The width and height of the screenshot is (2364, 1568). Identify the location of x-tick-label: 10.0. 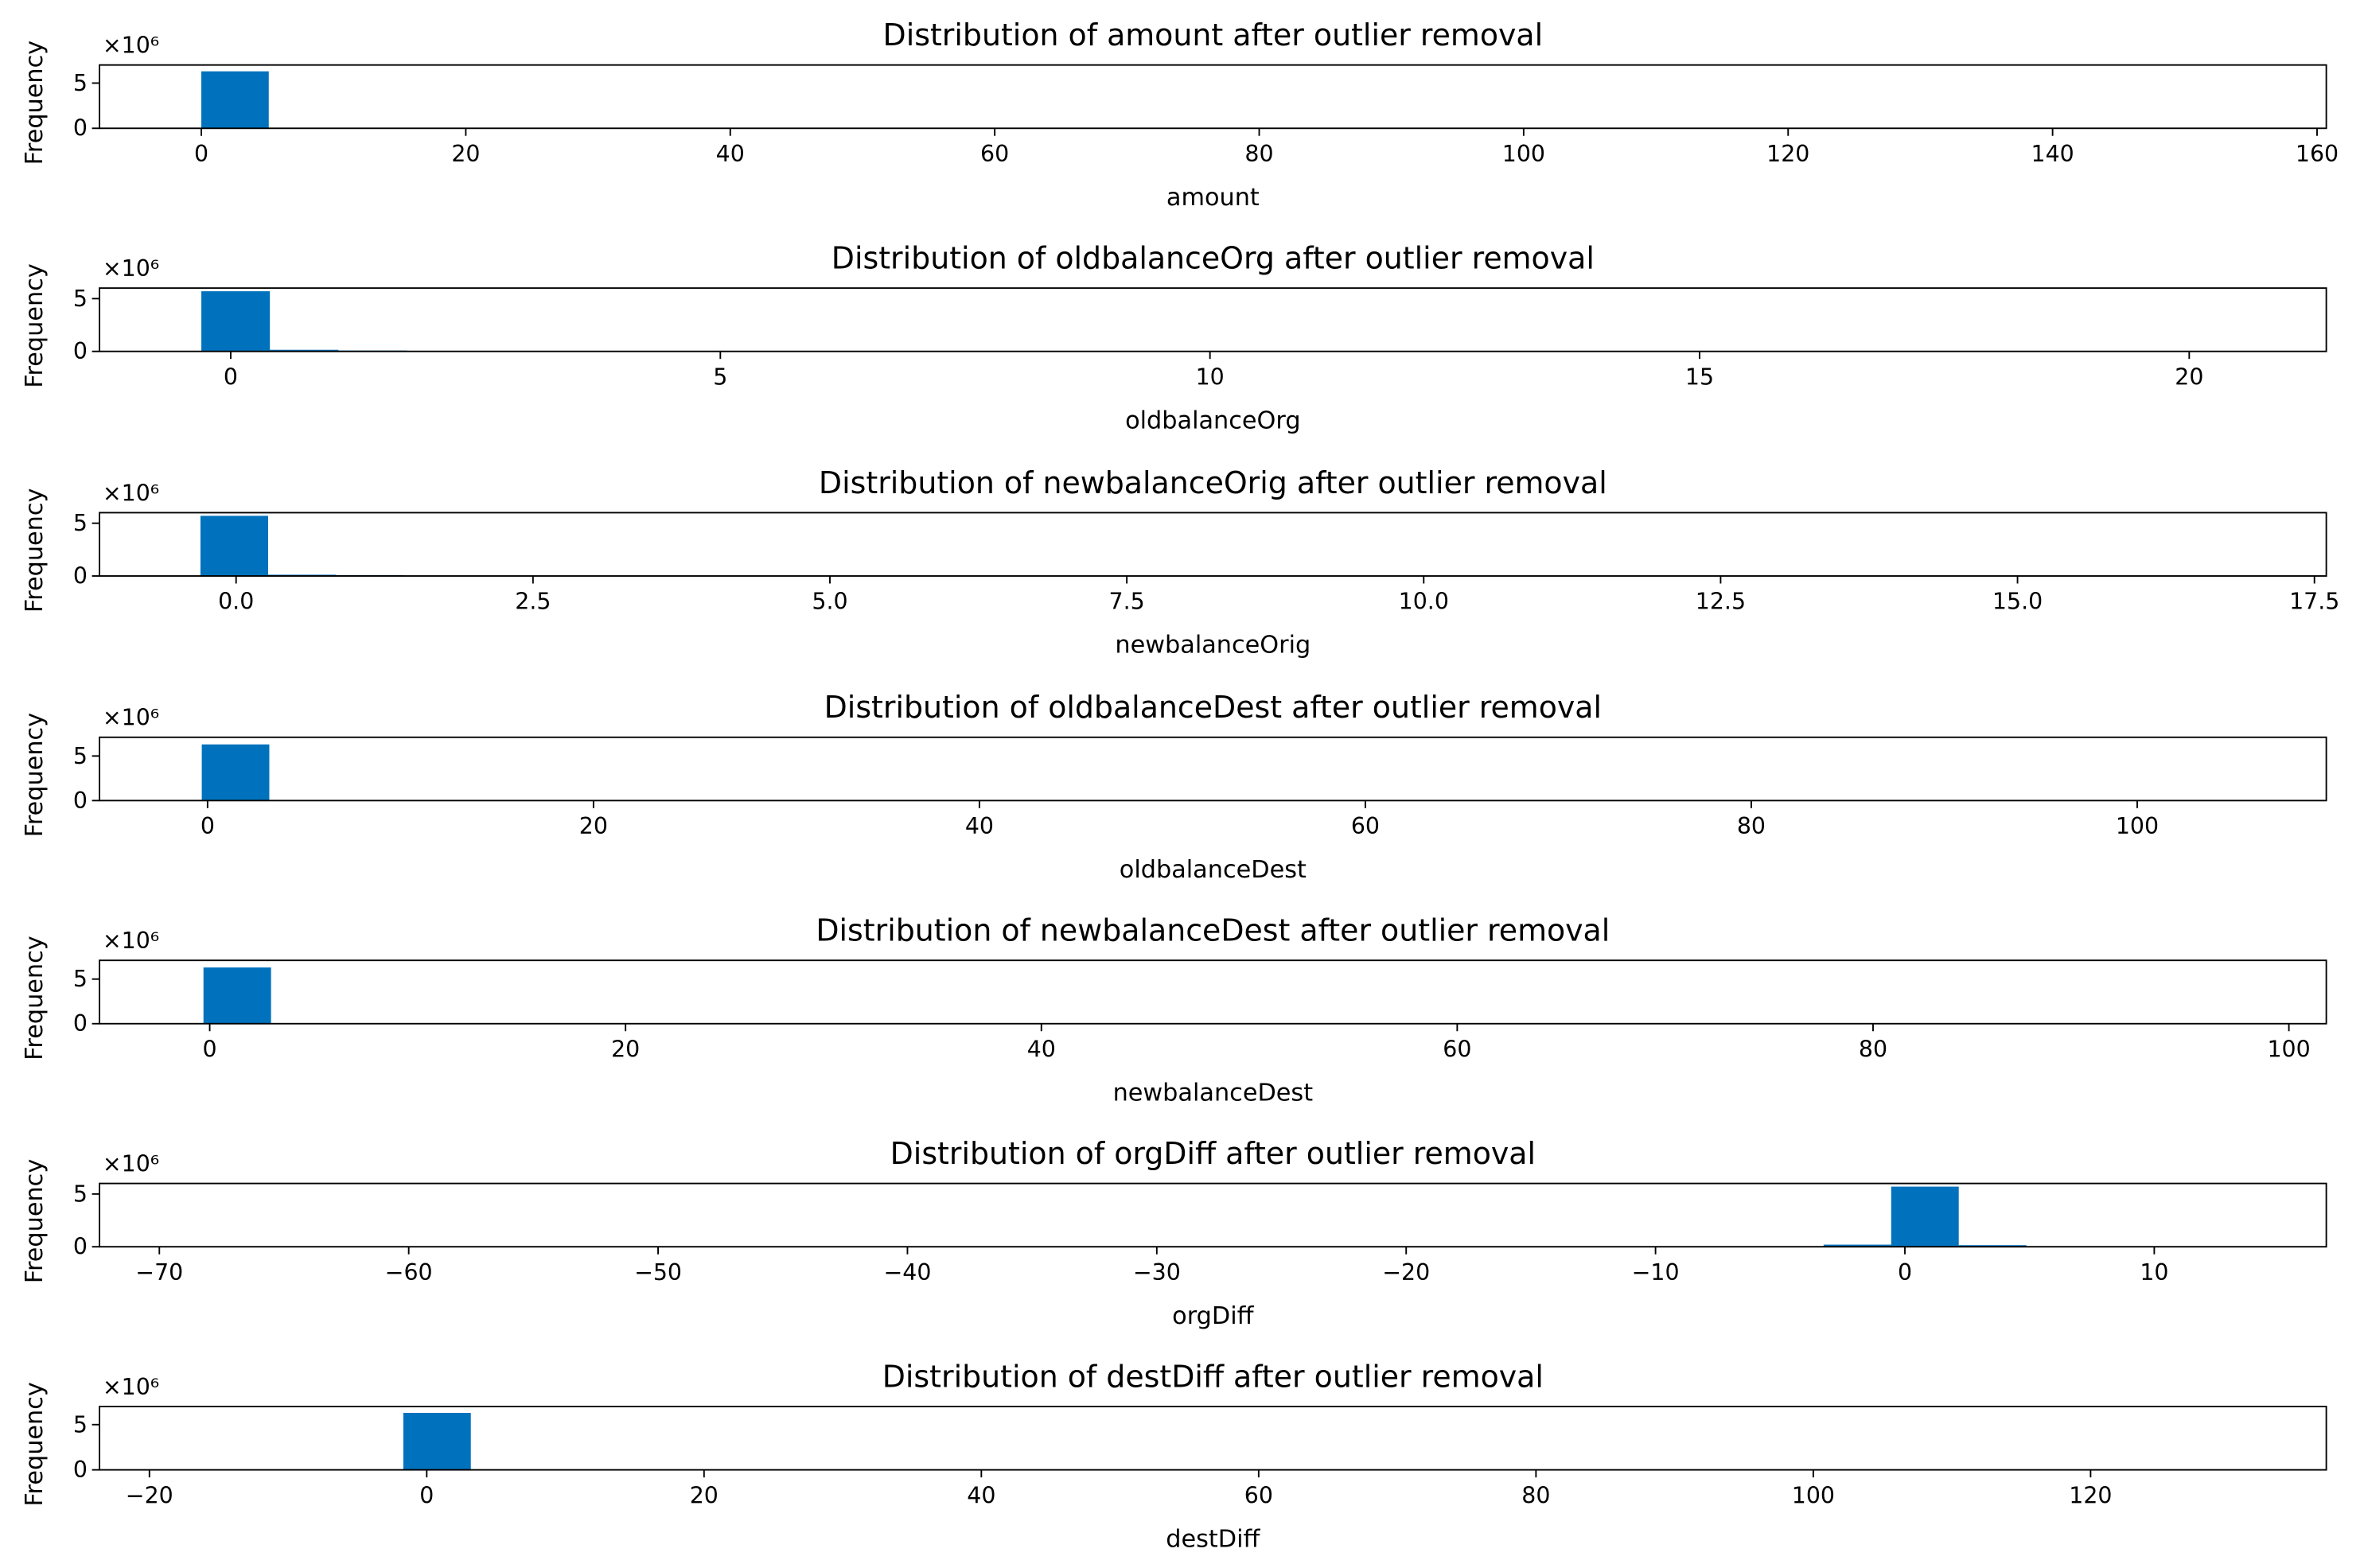
(1424, 602).